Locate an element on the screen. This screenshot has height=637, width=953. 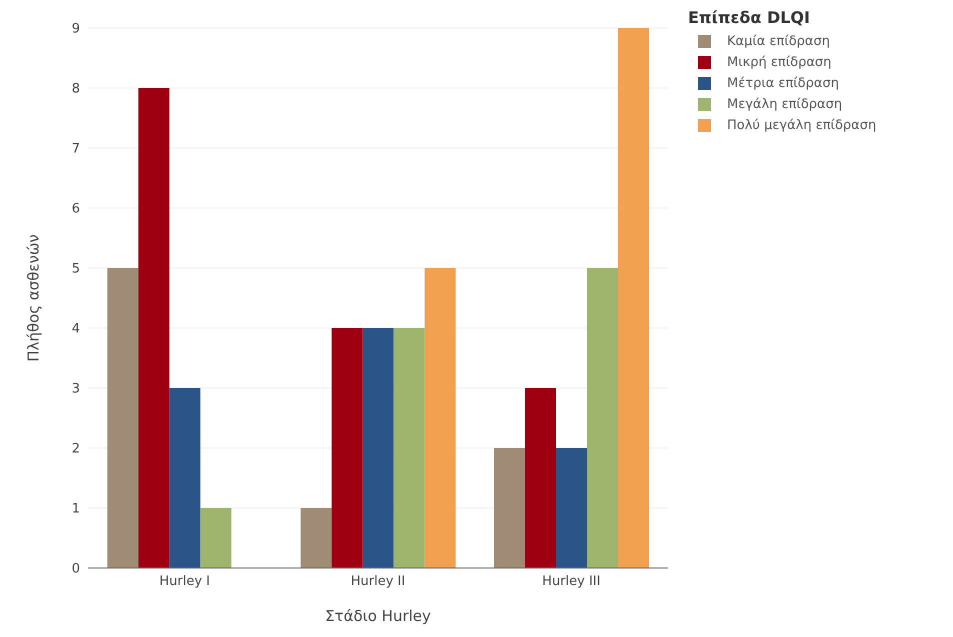
y-tick-label: 2 is located at coordinates (76, 449).